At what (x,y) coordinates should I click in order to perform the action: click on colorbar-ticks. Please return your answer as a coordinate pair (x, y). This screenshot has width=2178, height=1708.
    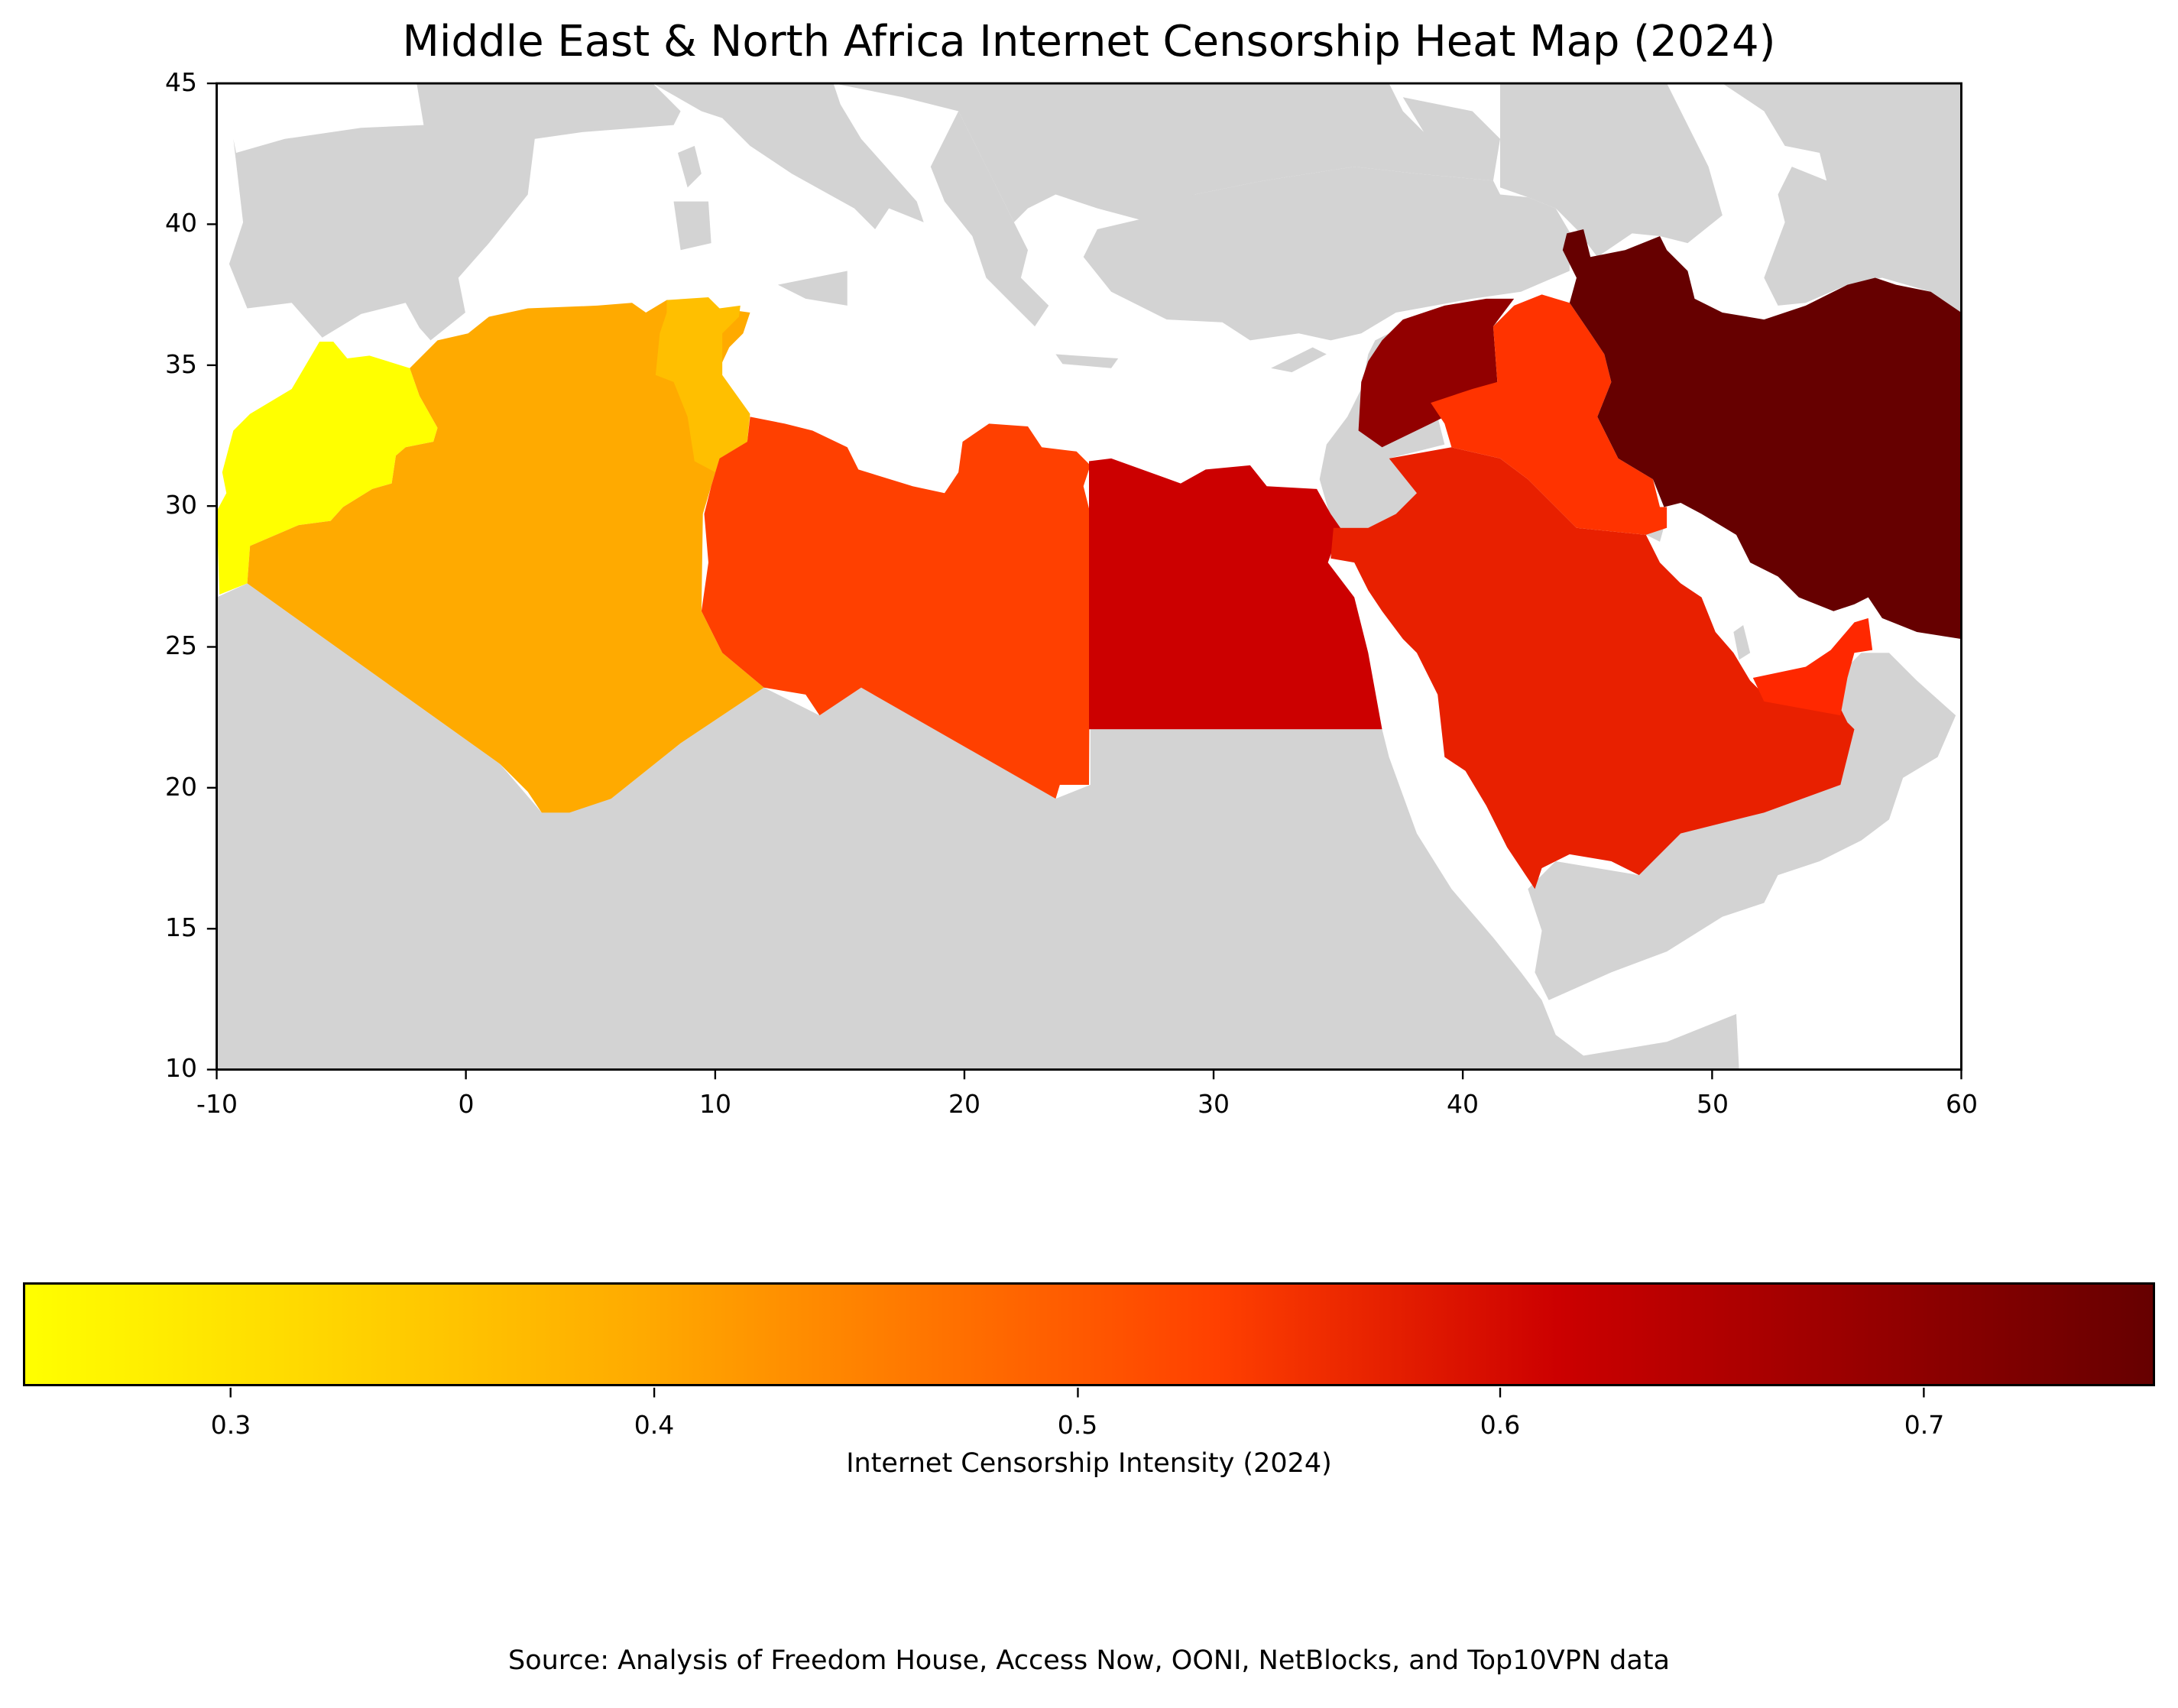
    Looking at the image, I should click on (1077, 1392).